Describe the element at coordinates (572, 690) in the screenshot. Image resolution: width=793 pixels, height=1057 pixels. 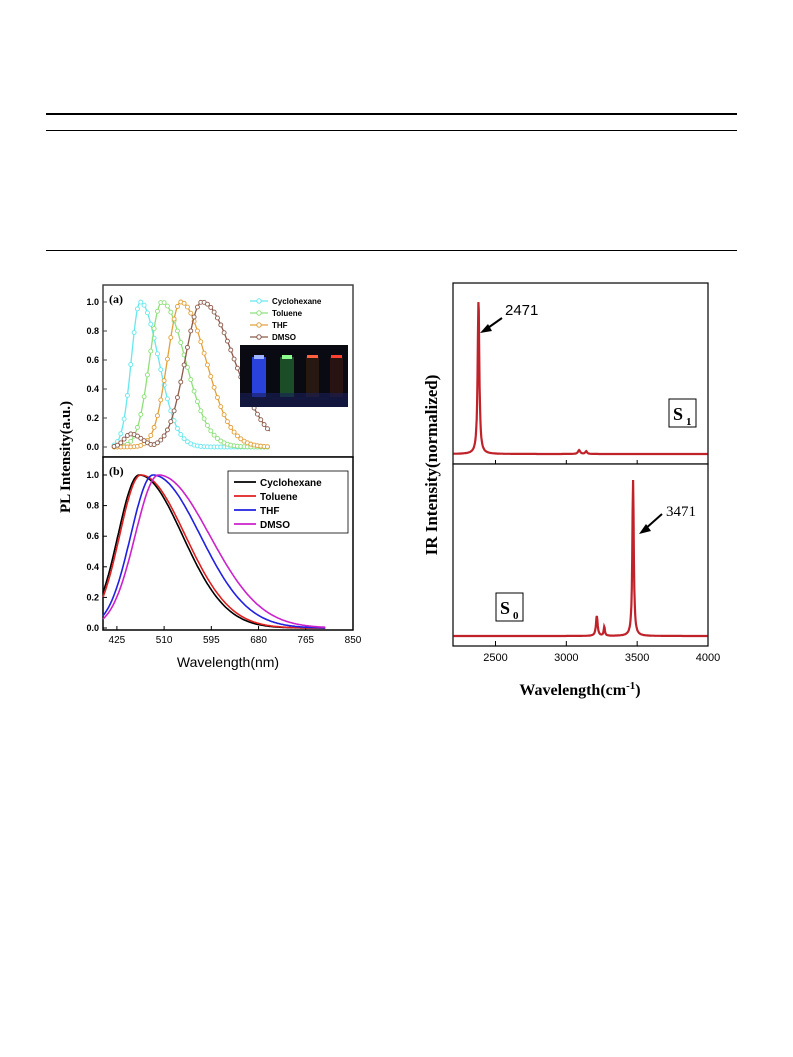
I see `right-x-axis-label-text: Wavelength(cm` at that location.